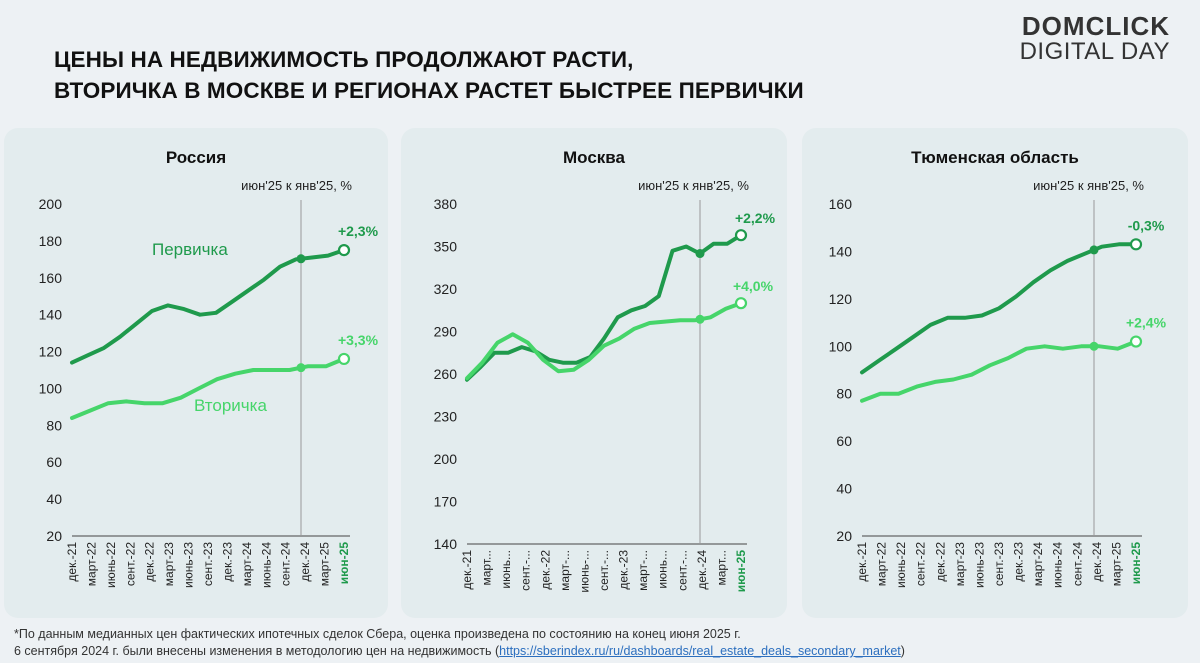 The width and height of the screenshot is (1200, 663). What do you see at coordinates (1146, 225) in the screenshot?
I see `change-label: -0,3%` at bounding box center [1146, 225].